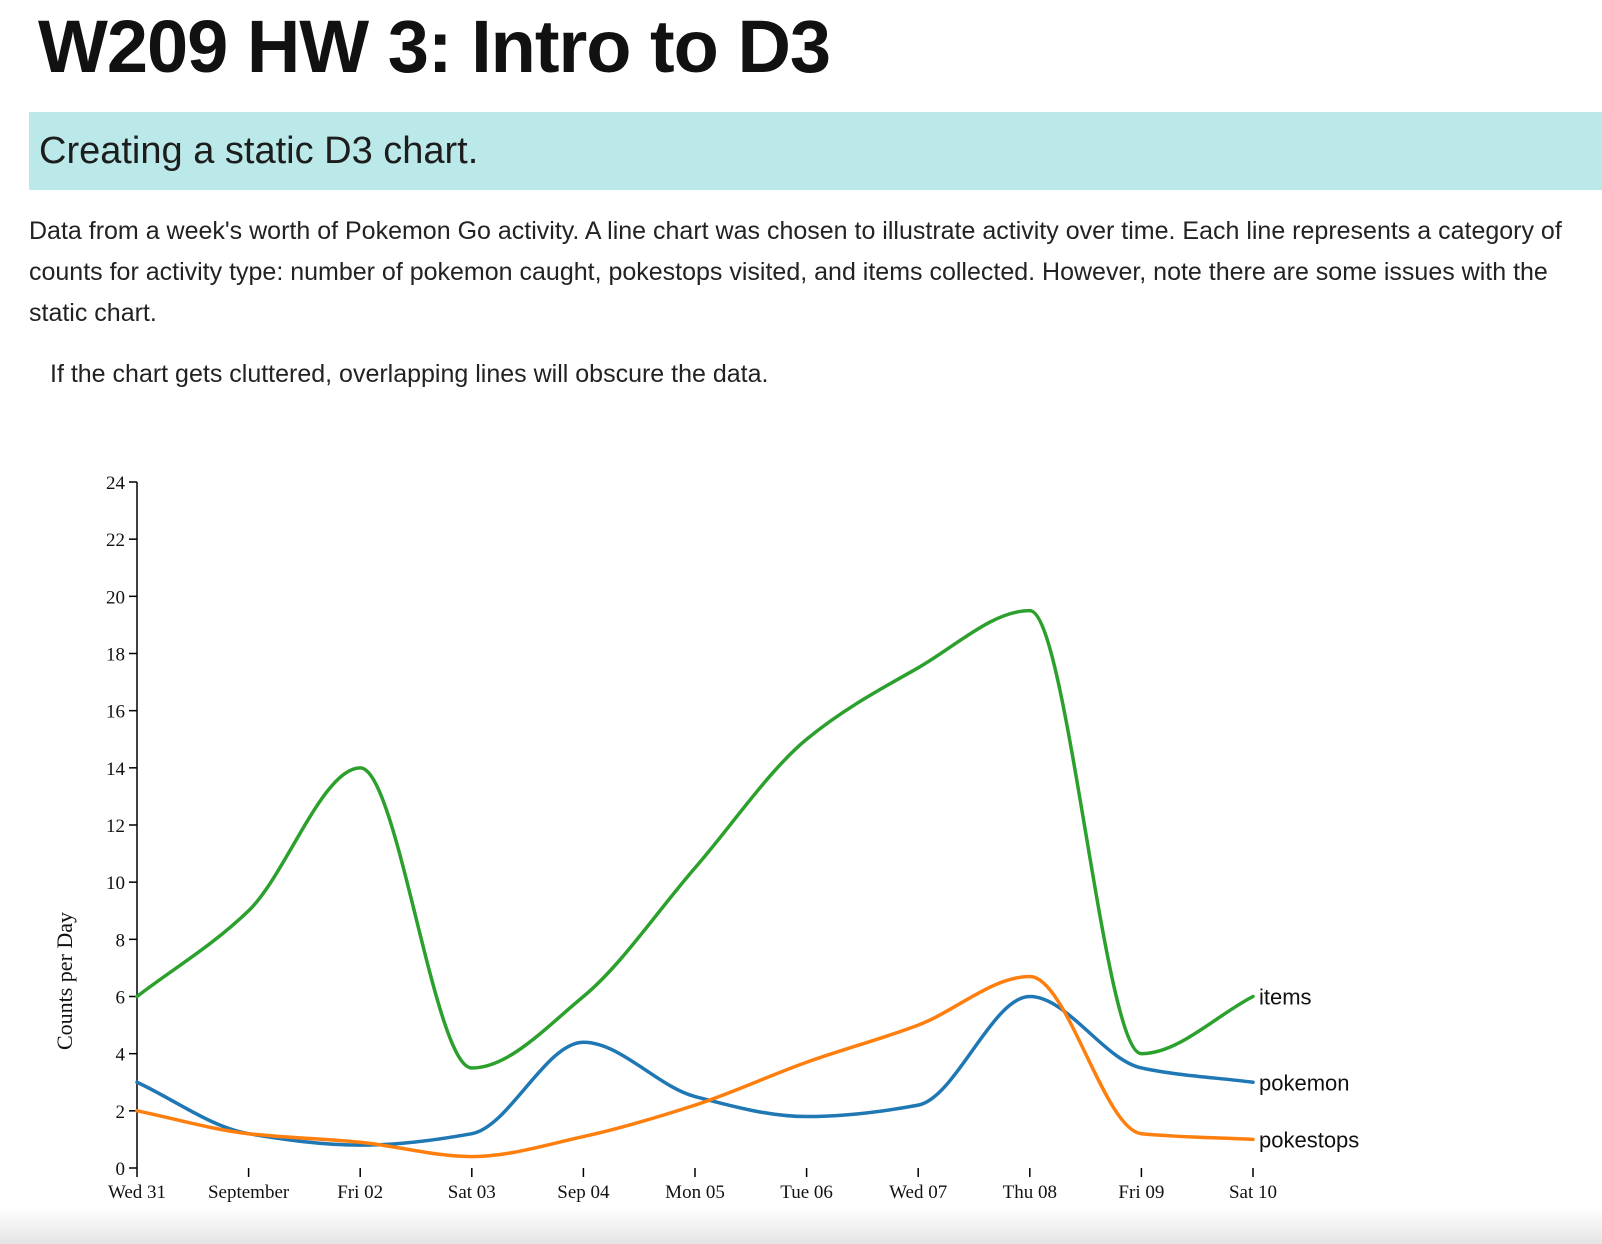 The height and width of the screenshot is (1244, 1602). What do you see at coordinates (1030, 1192) in the screenshot?
I see `x-tick-label: Thu 08` at bounding box center [1030, 1192].